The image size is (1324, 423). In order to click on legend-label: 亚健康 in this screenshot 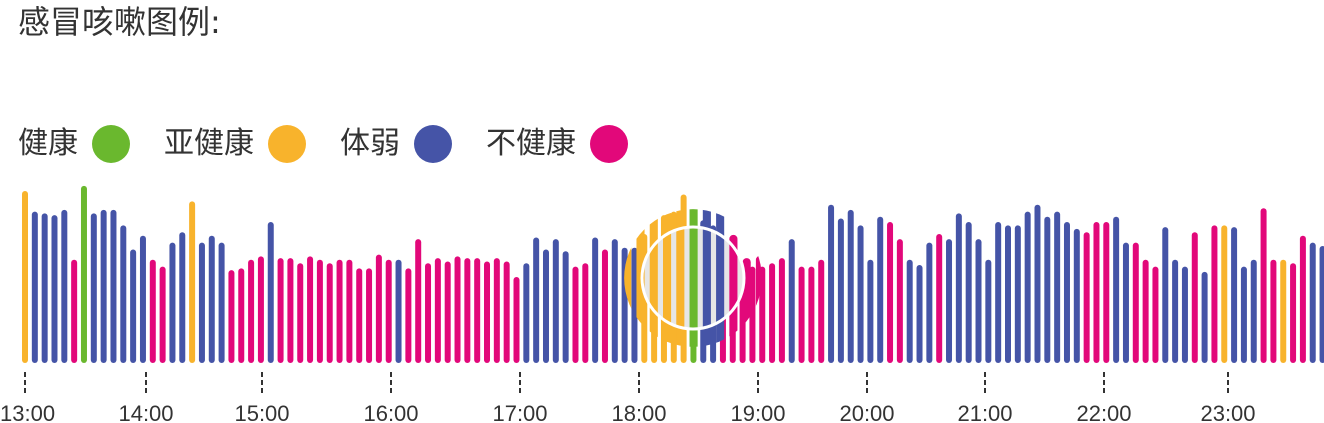, I will do `click(209, 143)`.